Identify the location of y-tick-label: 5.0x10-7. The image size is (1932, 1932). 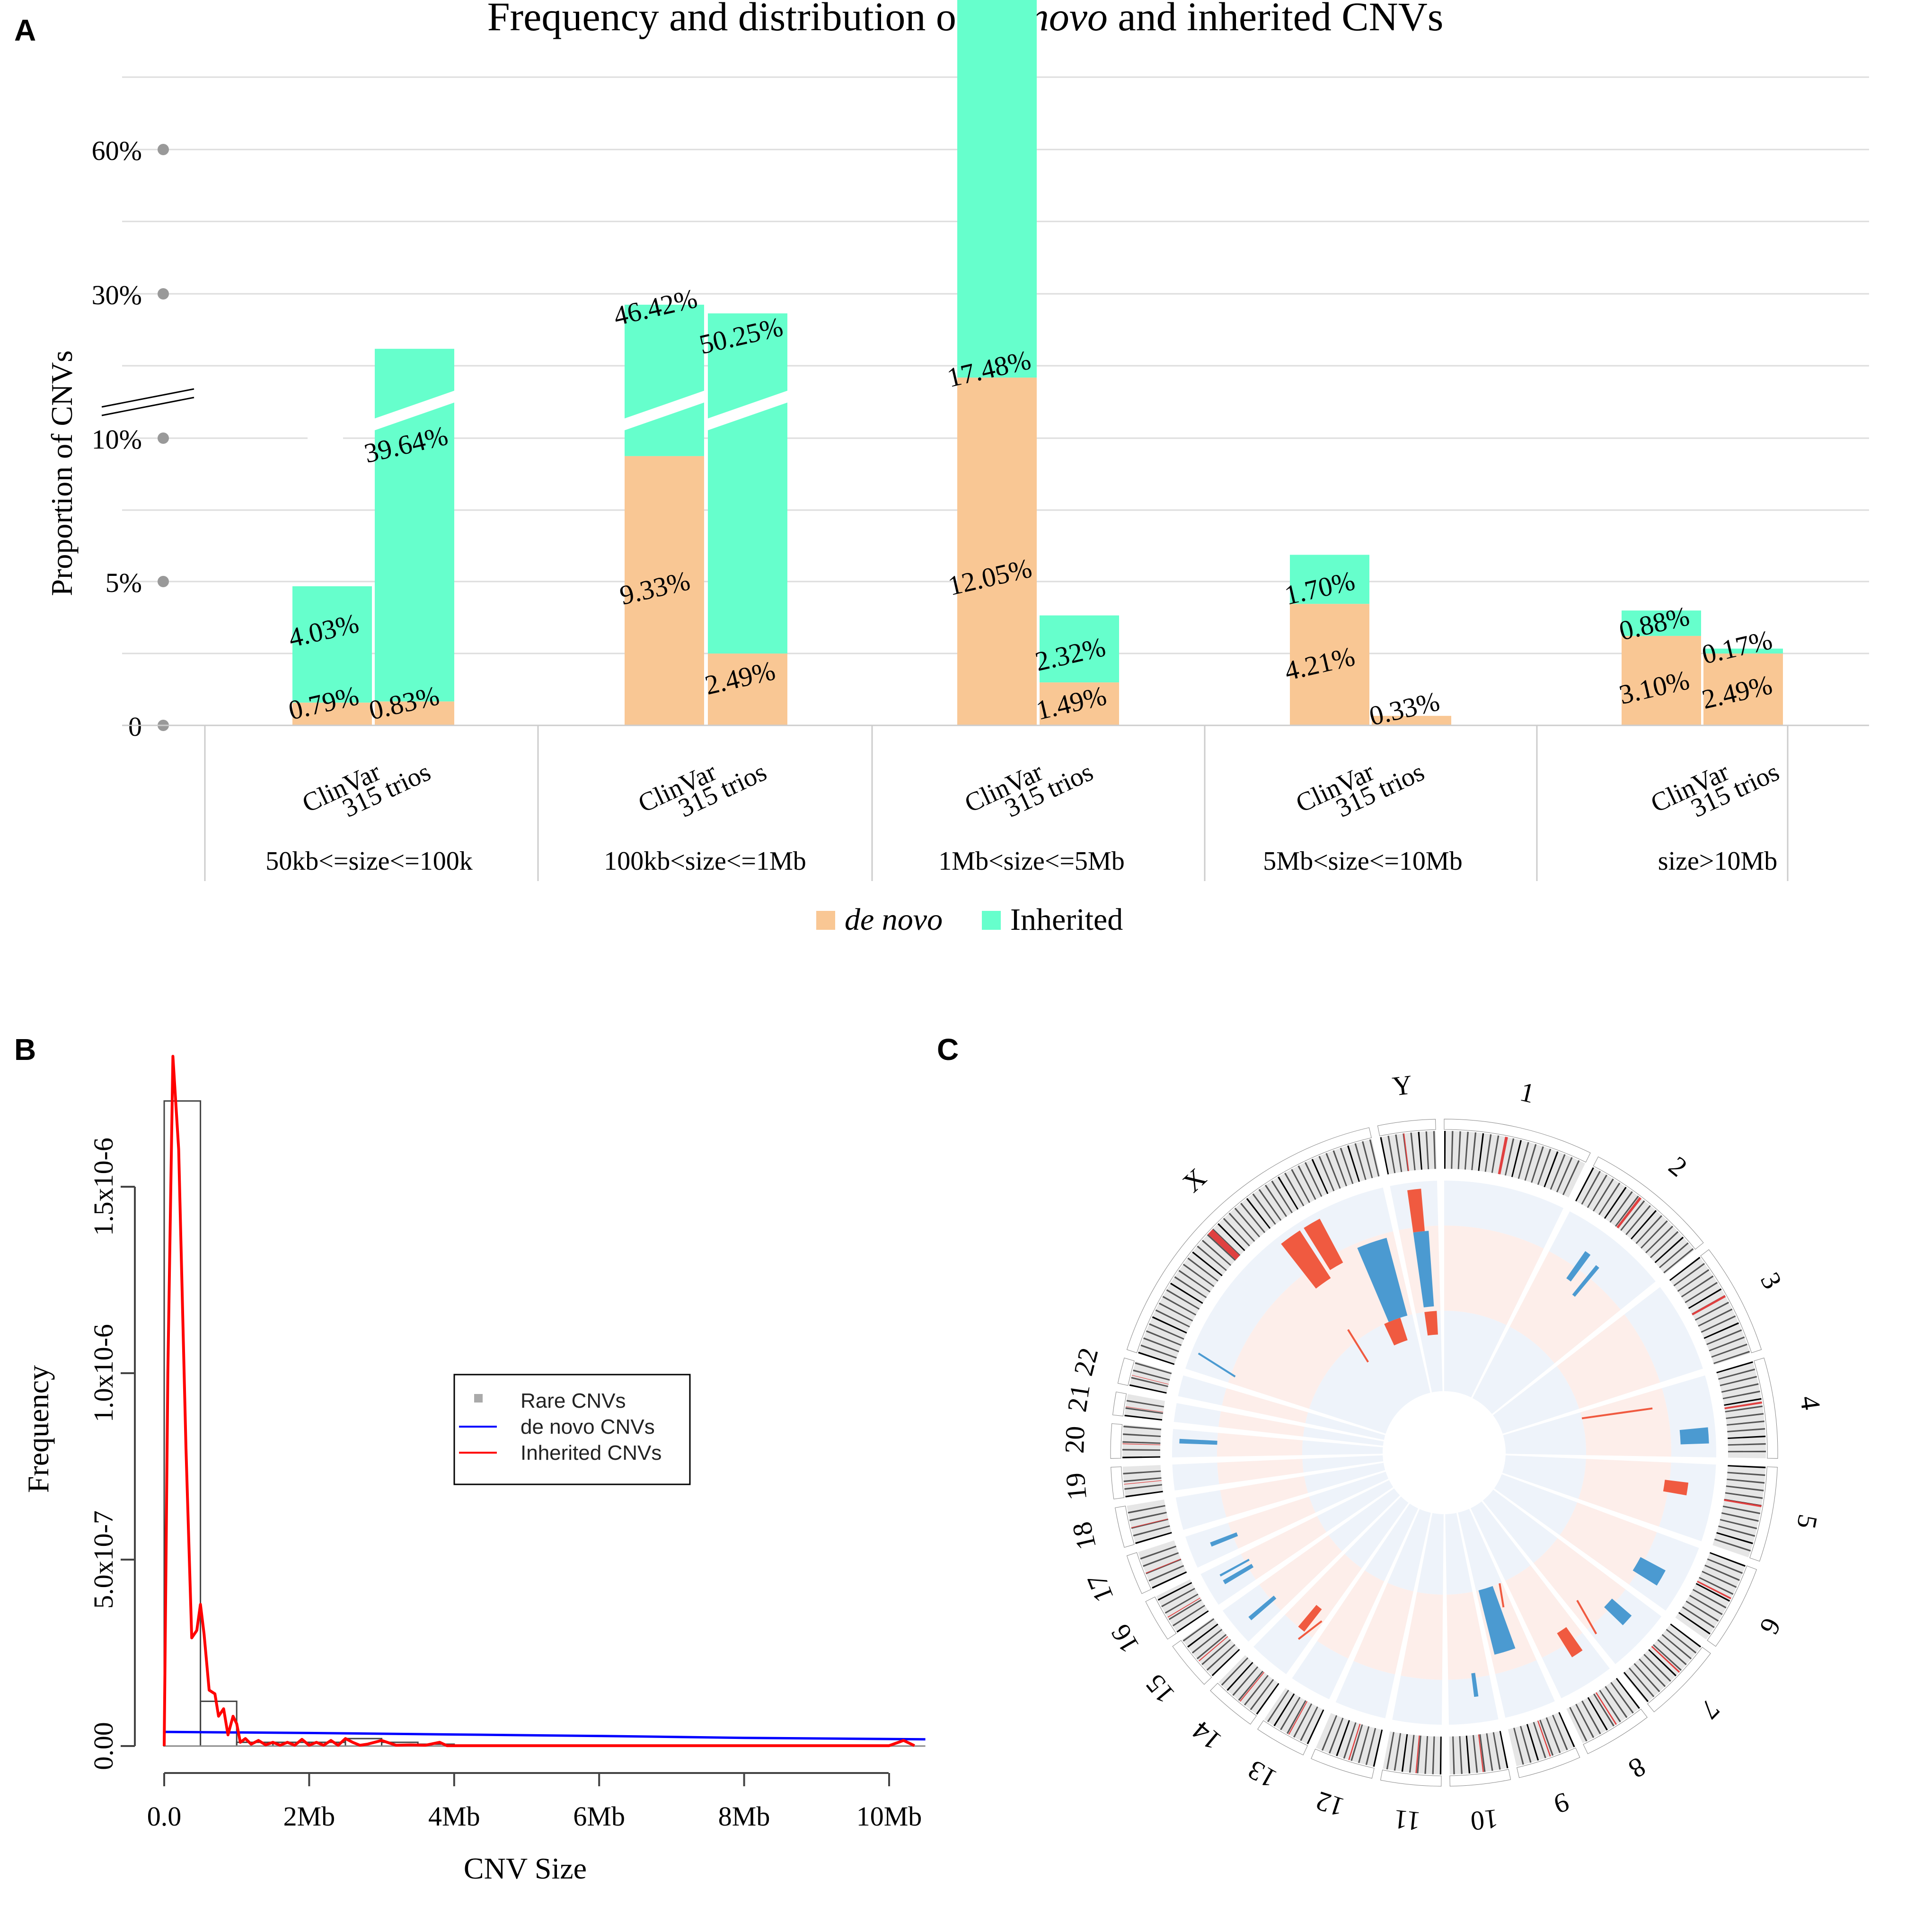
(103, 1559).